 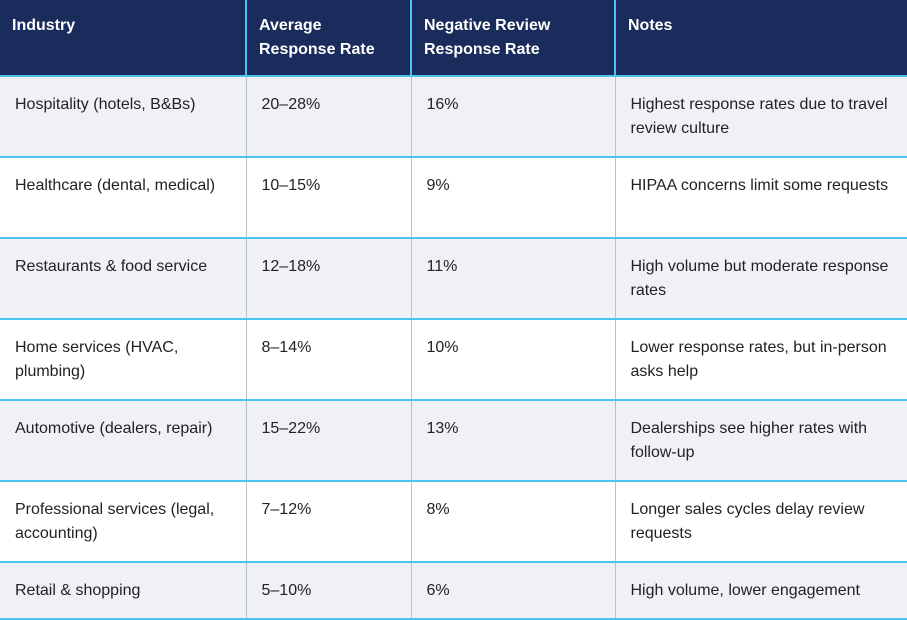 I want to click on cell-industry: Restaurants & food service, so click(x=123, y=279).